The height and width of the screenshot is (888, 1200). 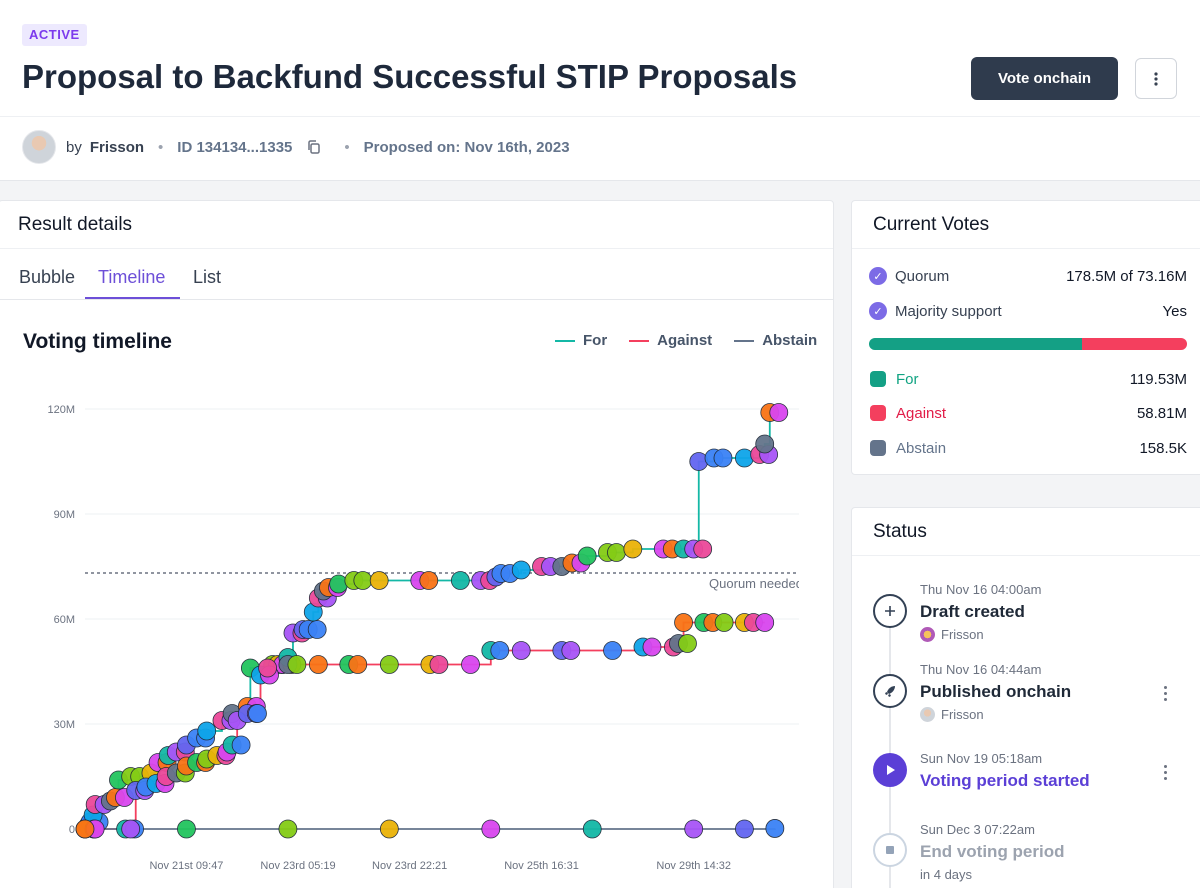 What do you see at coordinates (117, 147) in the screenshot?
I see `author-name: Frisson` at bounding box center [117, 147].